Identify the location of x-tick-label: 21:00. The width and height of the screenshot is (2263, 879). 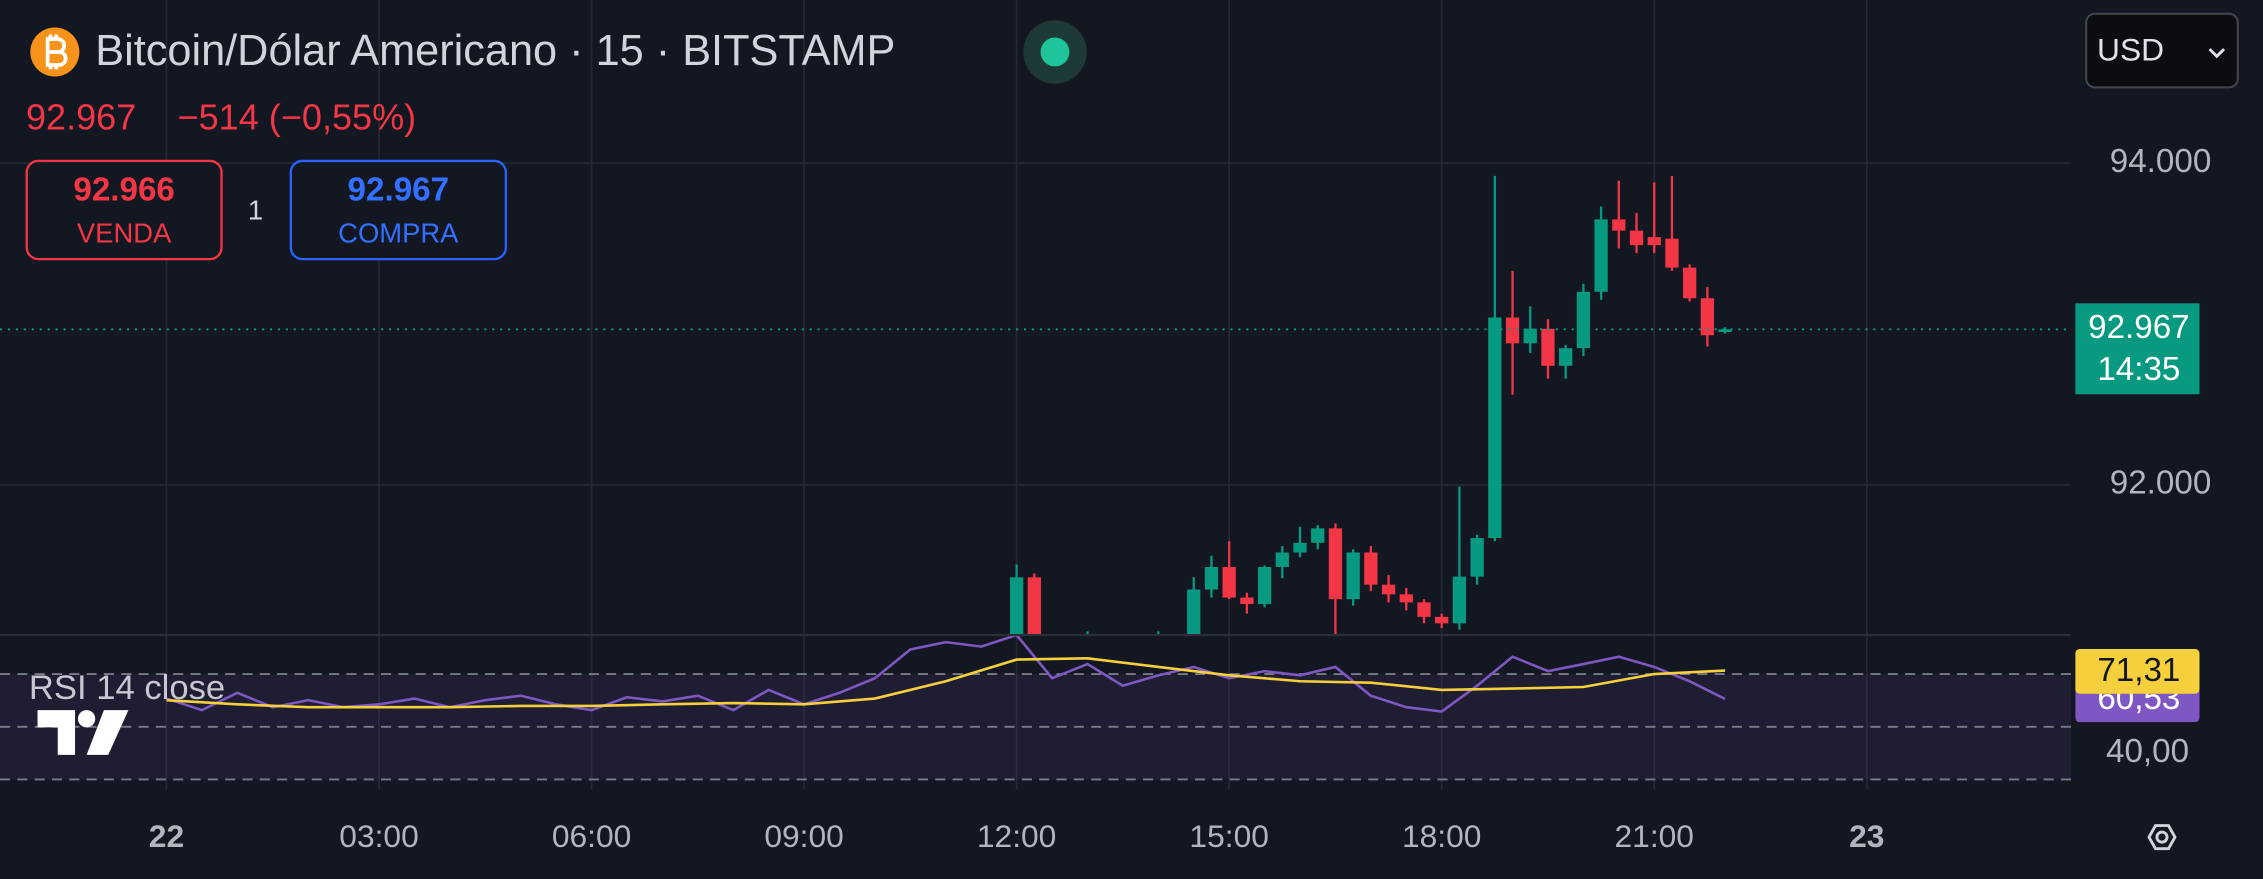
(1654, 836).